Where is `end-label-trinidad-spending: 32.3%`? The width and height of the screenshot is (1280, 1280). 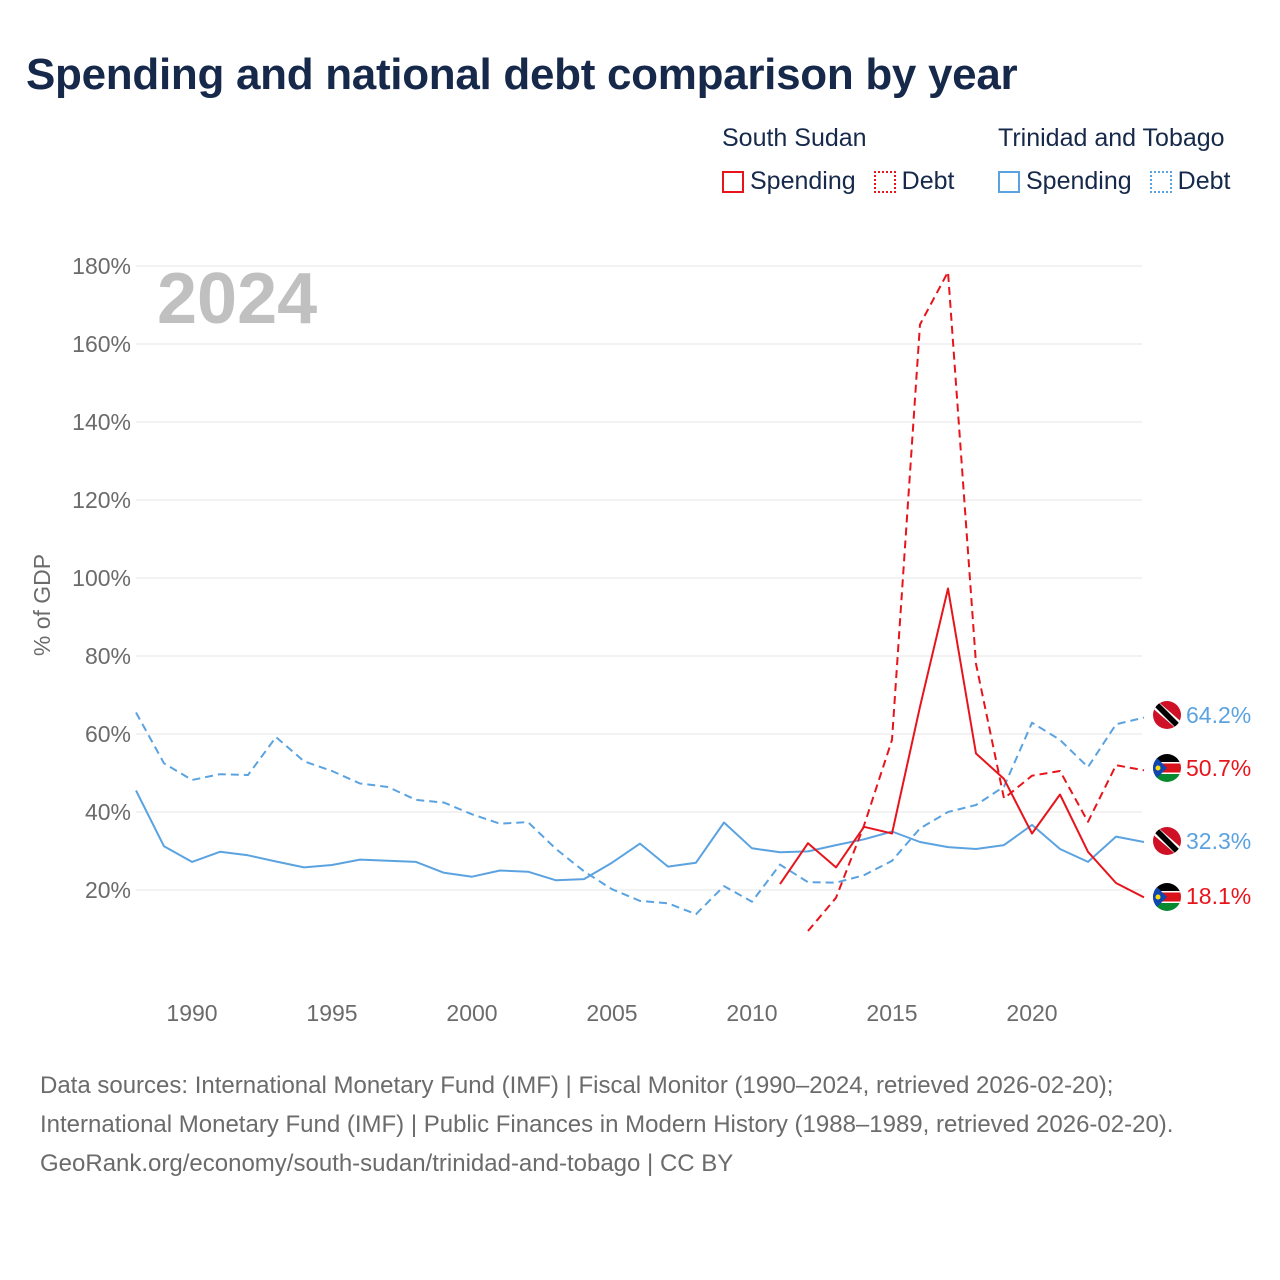
end-label-trinidad-spending: 32.3% is located at coordinates (1218, 841).